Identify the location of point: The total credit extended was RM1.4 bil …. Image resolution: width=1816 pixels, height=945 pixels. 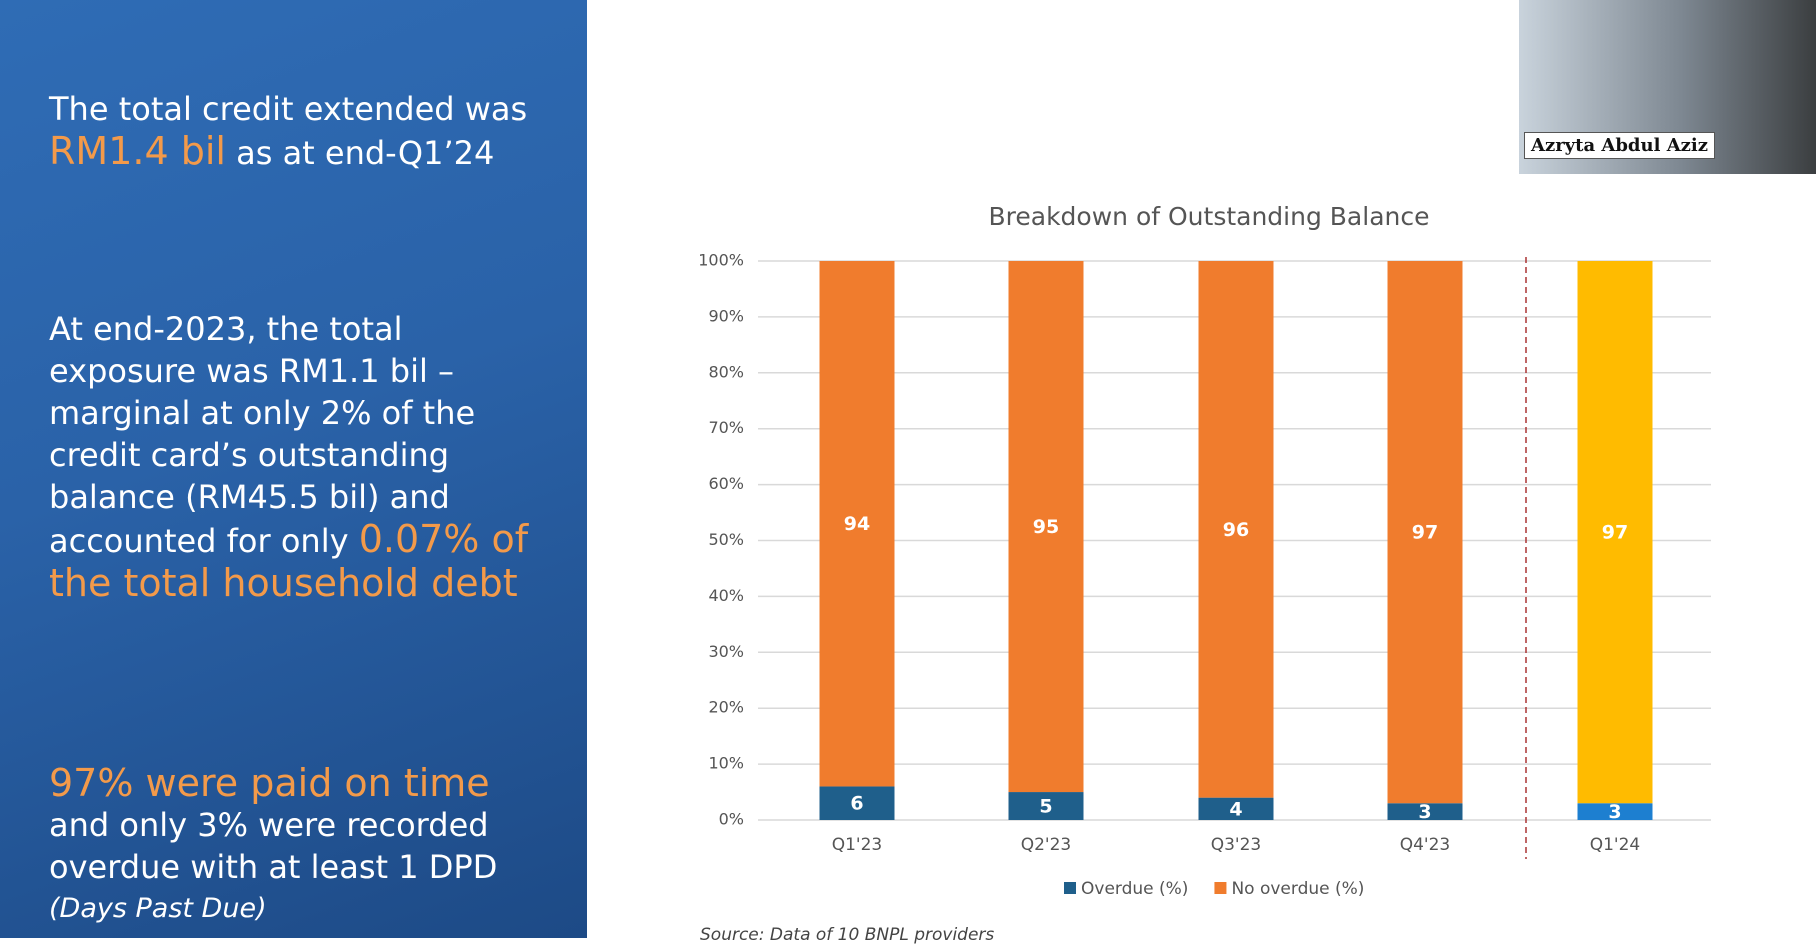
(299, 131).